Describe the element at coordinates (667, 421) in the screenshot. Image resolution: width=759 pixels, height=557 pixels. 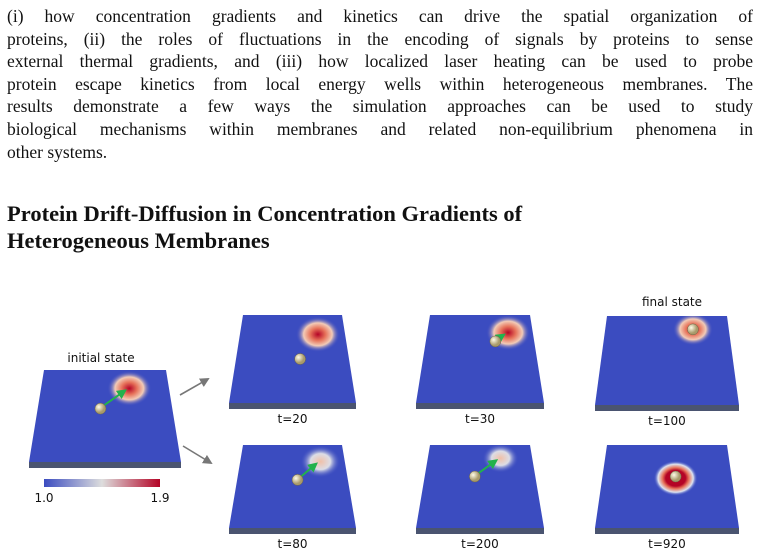
I see `panel-label: t=100` at that location.